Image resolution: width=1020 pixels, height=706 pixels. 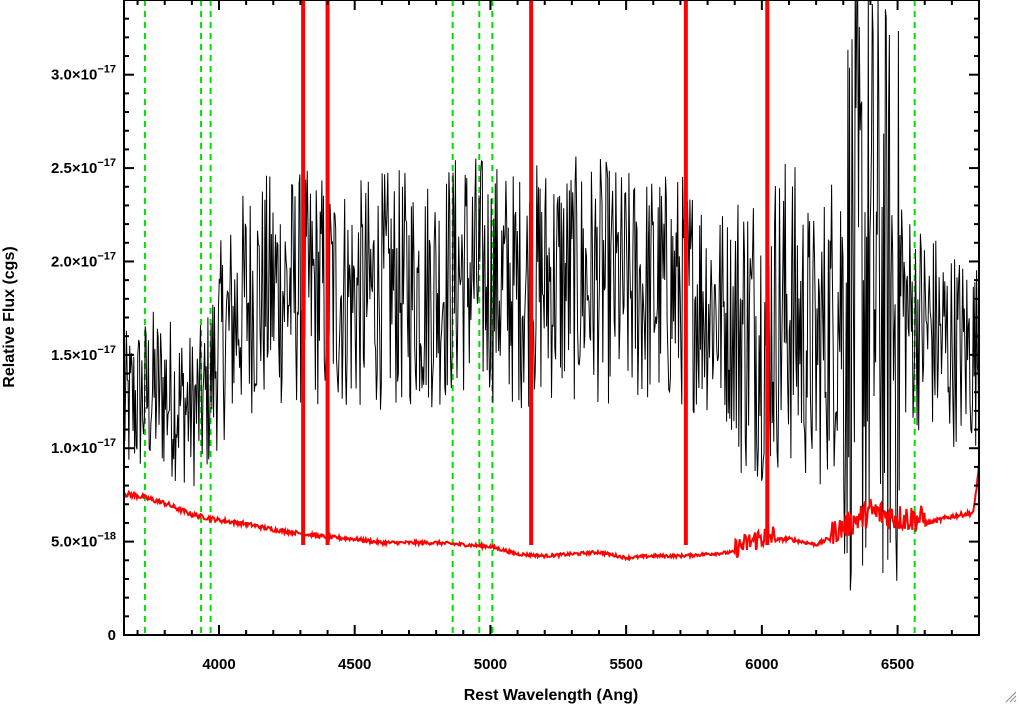 I want to click on error-layer, so click(x=551, y=512).